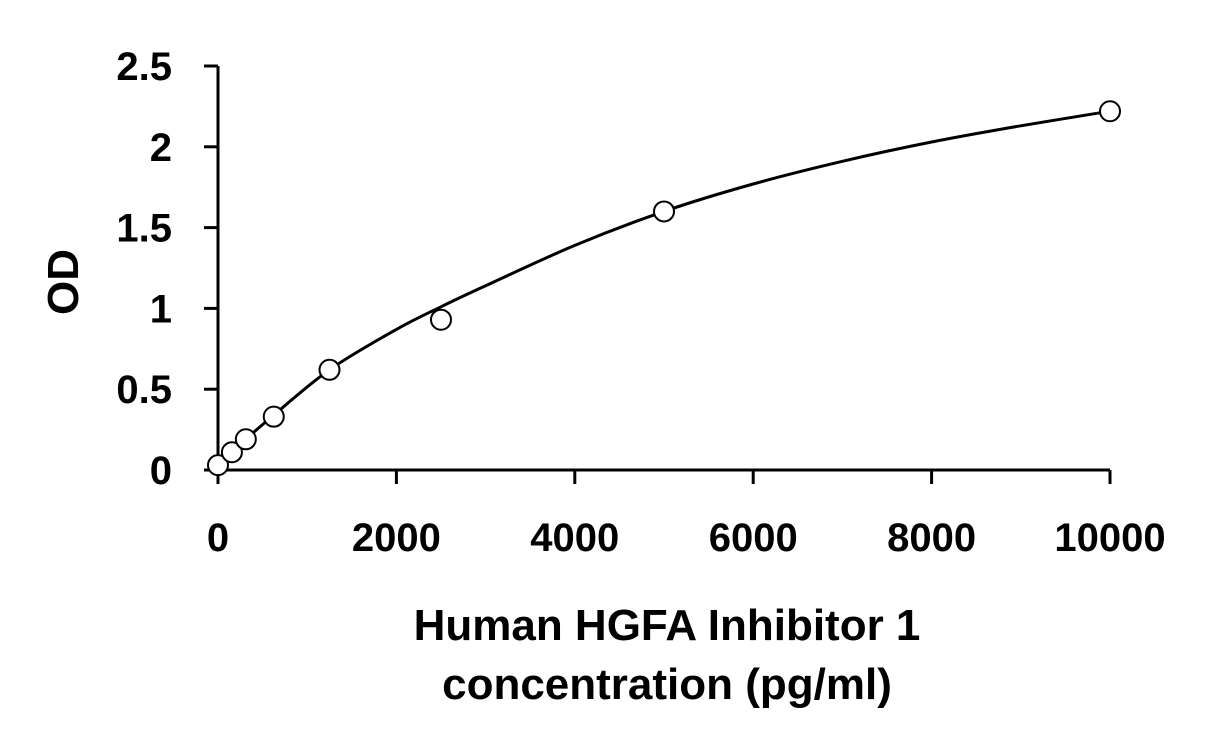 The image size is (1231, 745). Describe the element at coordinates (161, 309) in the screenshot. I see `y-tick-label: 1` at that location.